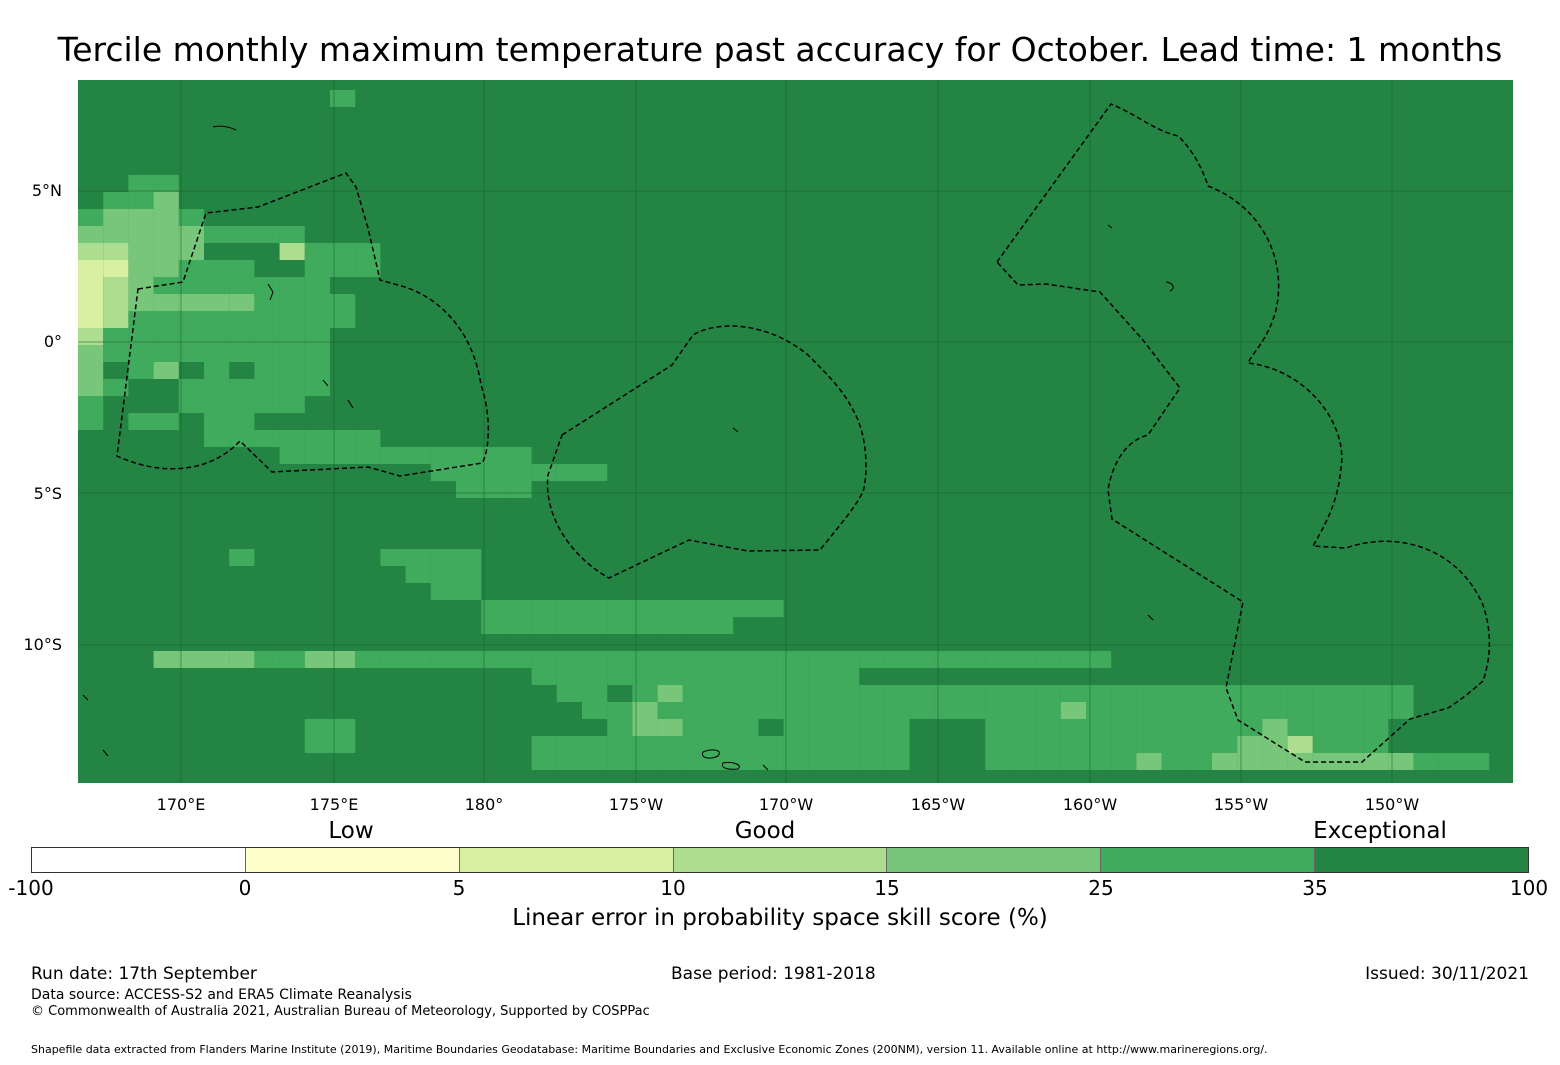 The image size is (1560, 1065). Describe the element at coordinates (1241, 804) in the screenshot. I see `lon-label-155w: 155°W` at that location.